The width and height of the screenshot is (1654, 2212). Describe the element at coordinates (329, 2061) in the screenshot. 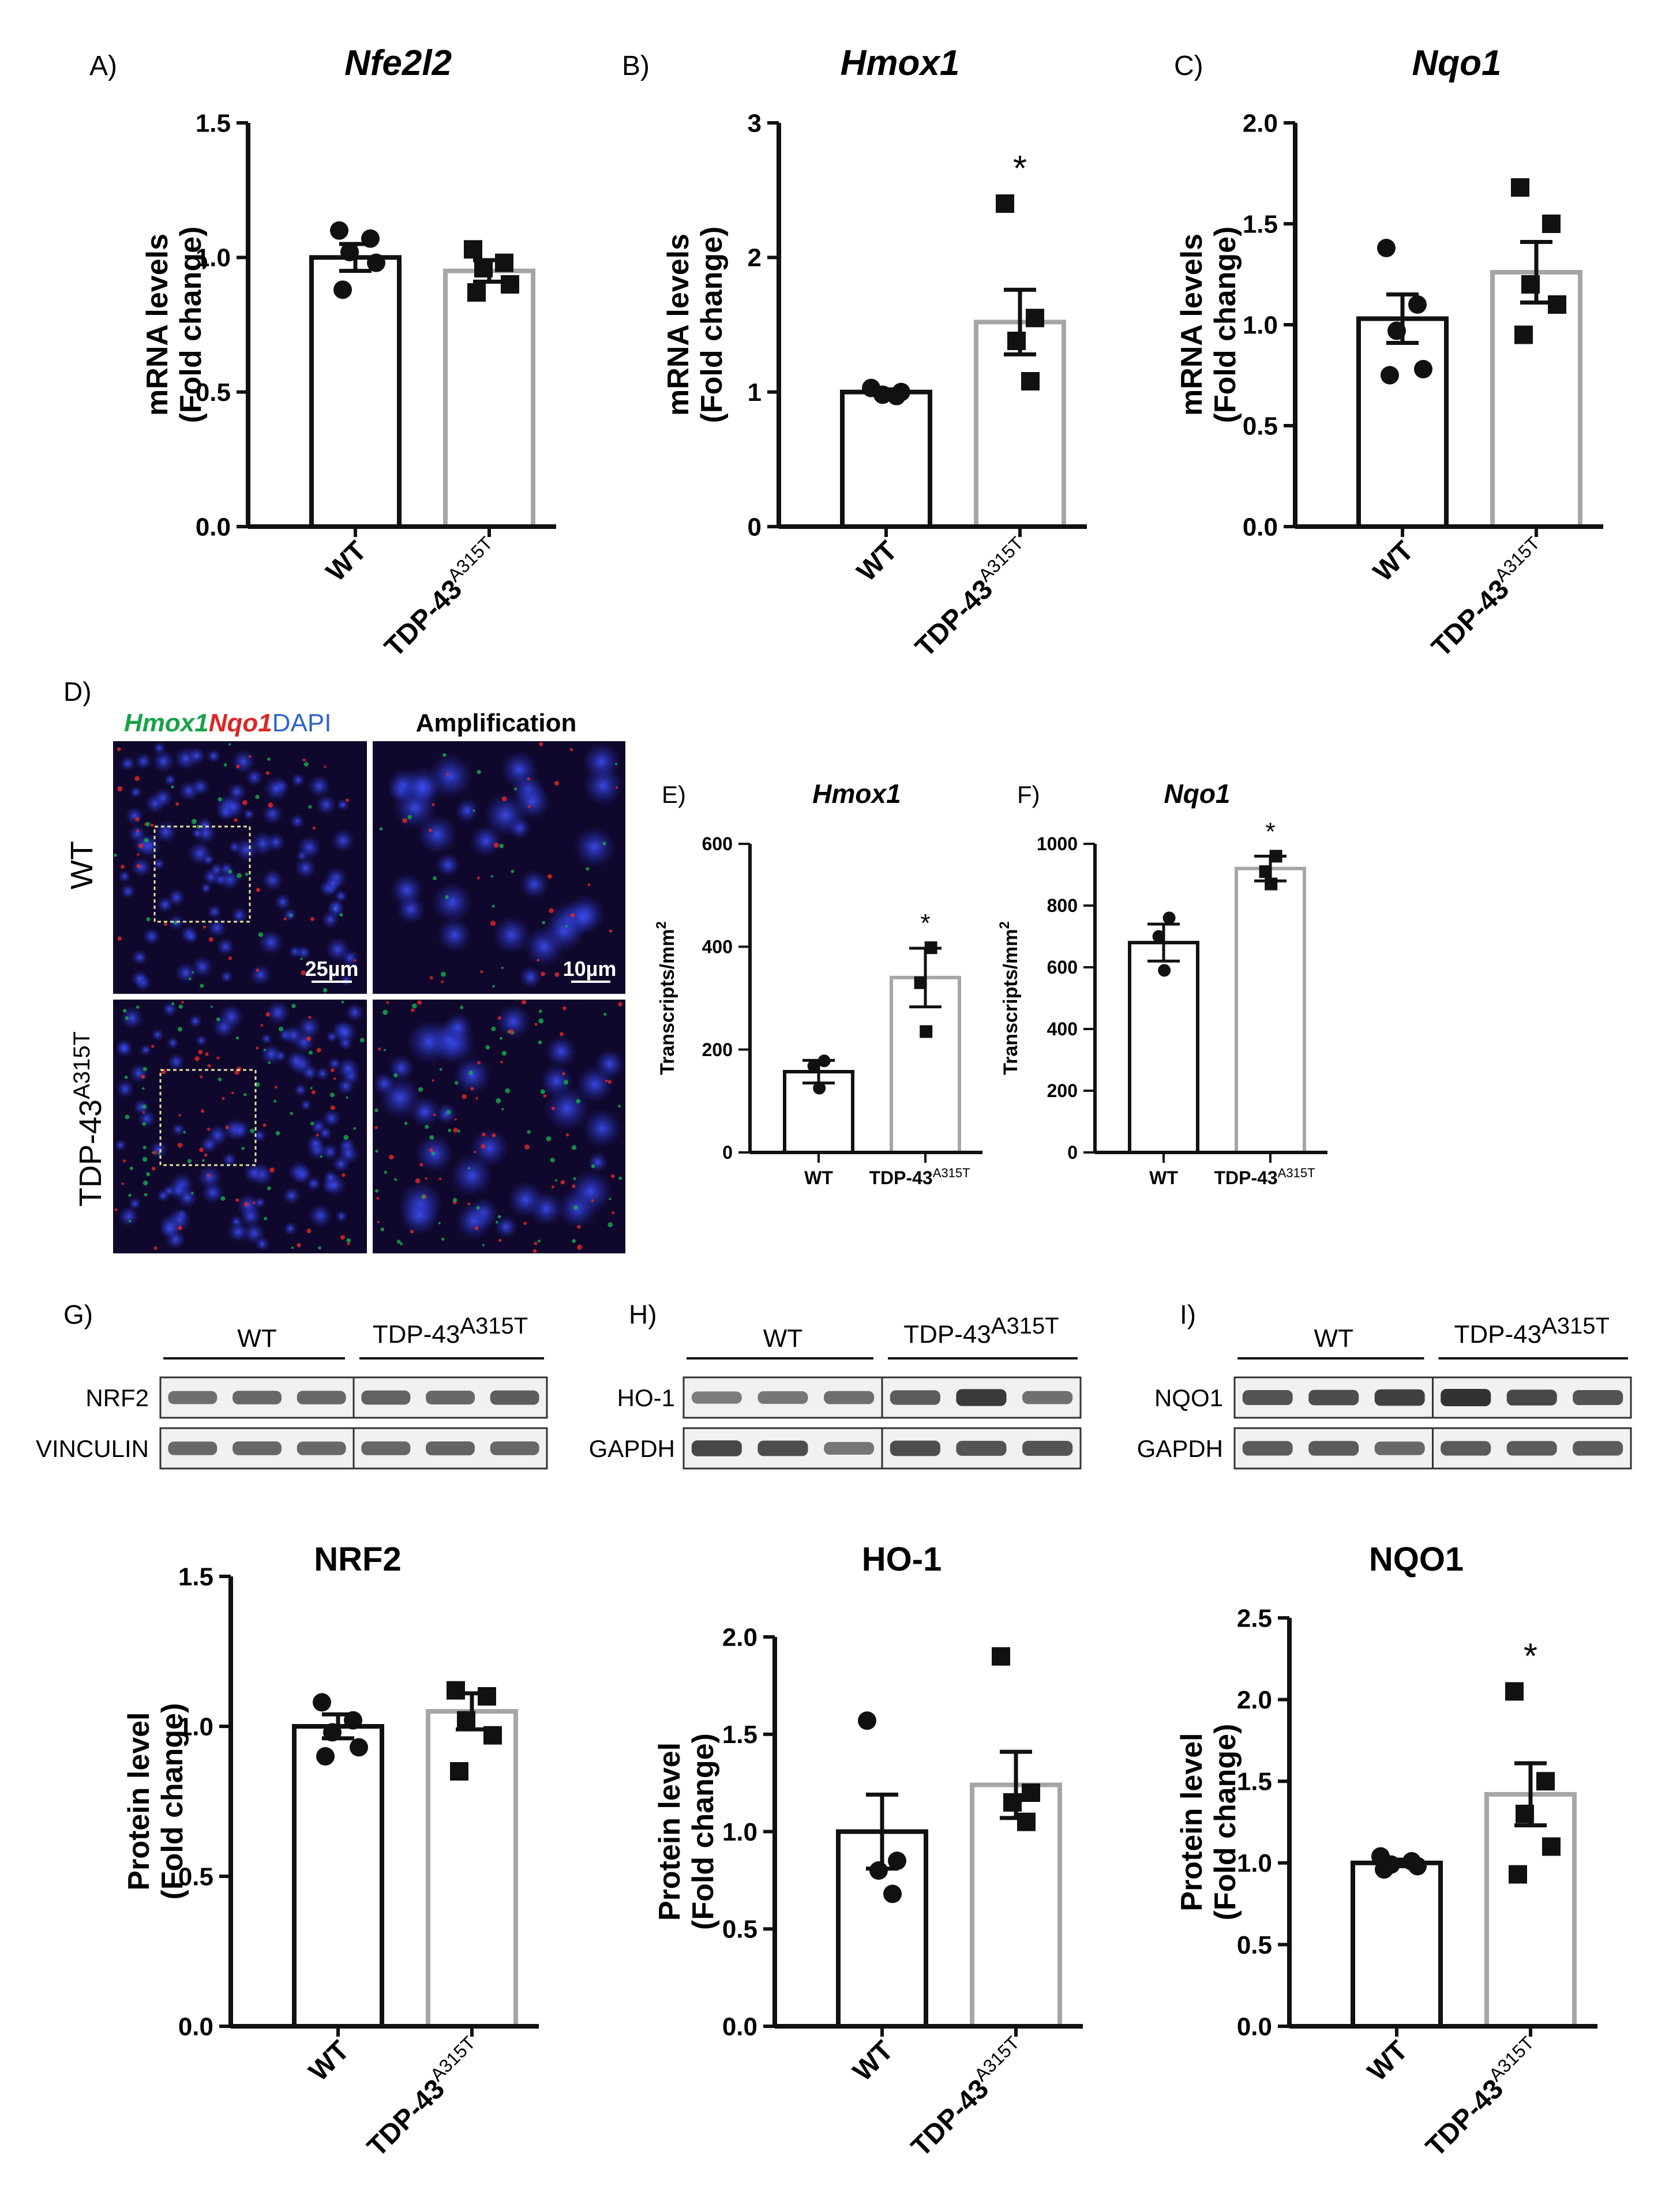

I see `x-category-label-wt: WT` at that location.